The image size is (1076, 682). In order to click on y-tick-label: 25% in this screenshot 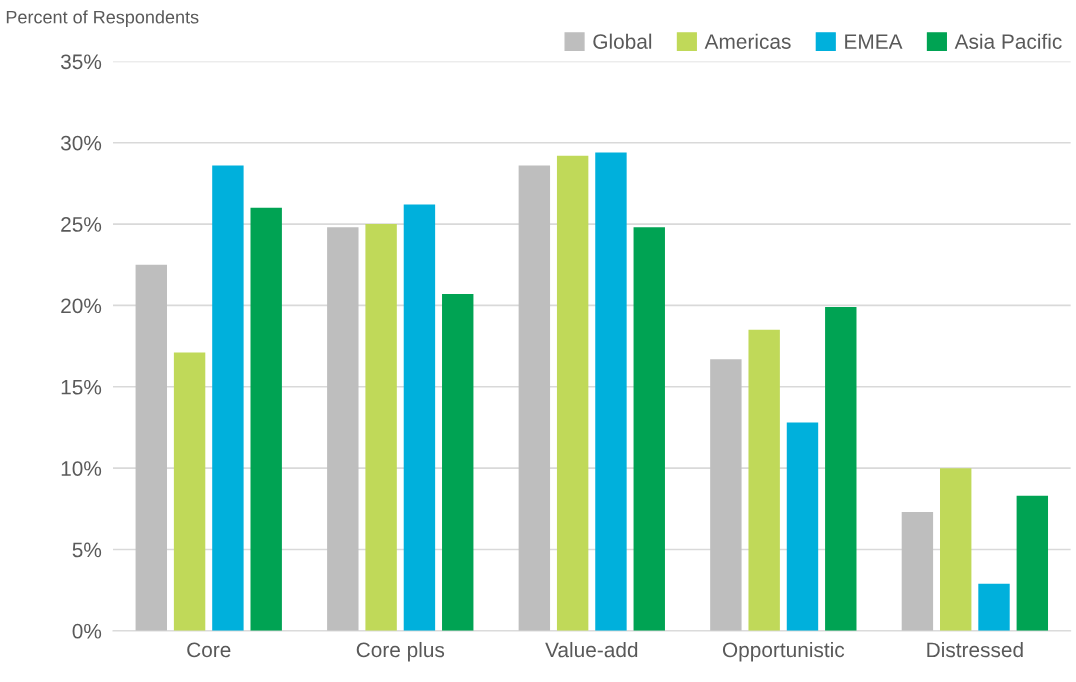, I will do `click(81, 224)`.